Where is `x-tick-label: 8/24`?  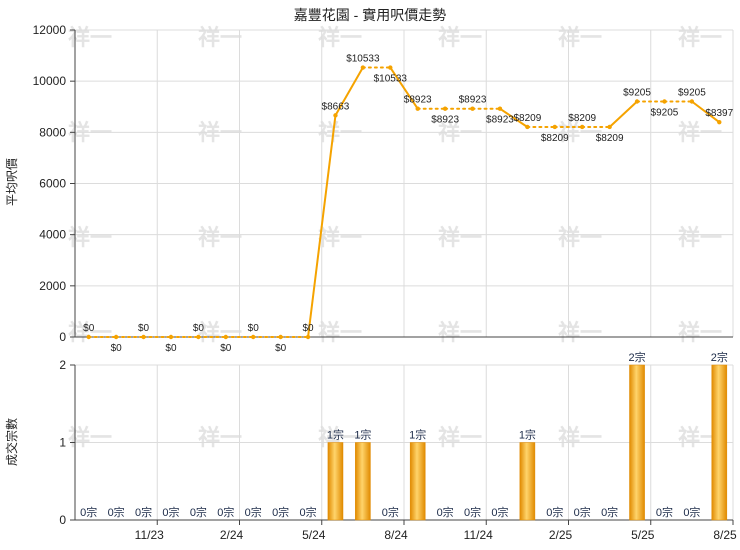
x-tick-label: 8/24 is located at coordinates (396, 535).